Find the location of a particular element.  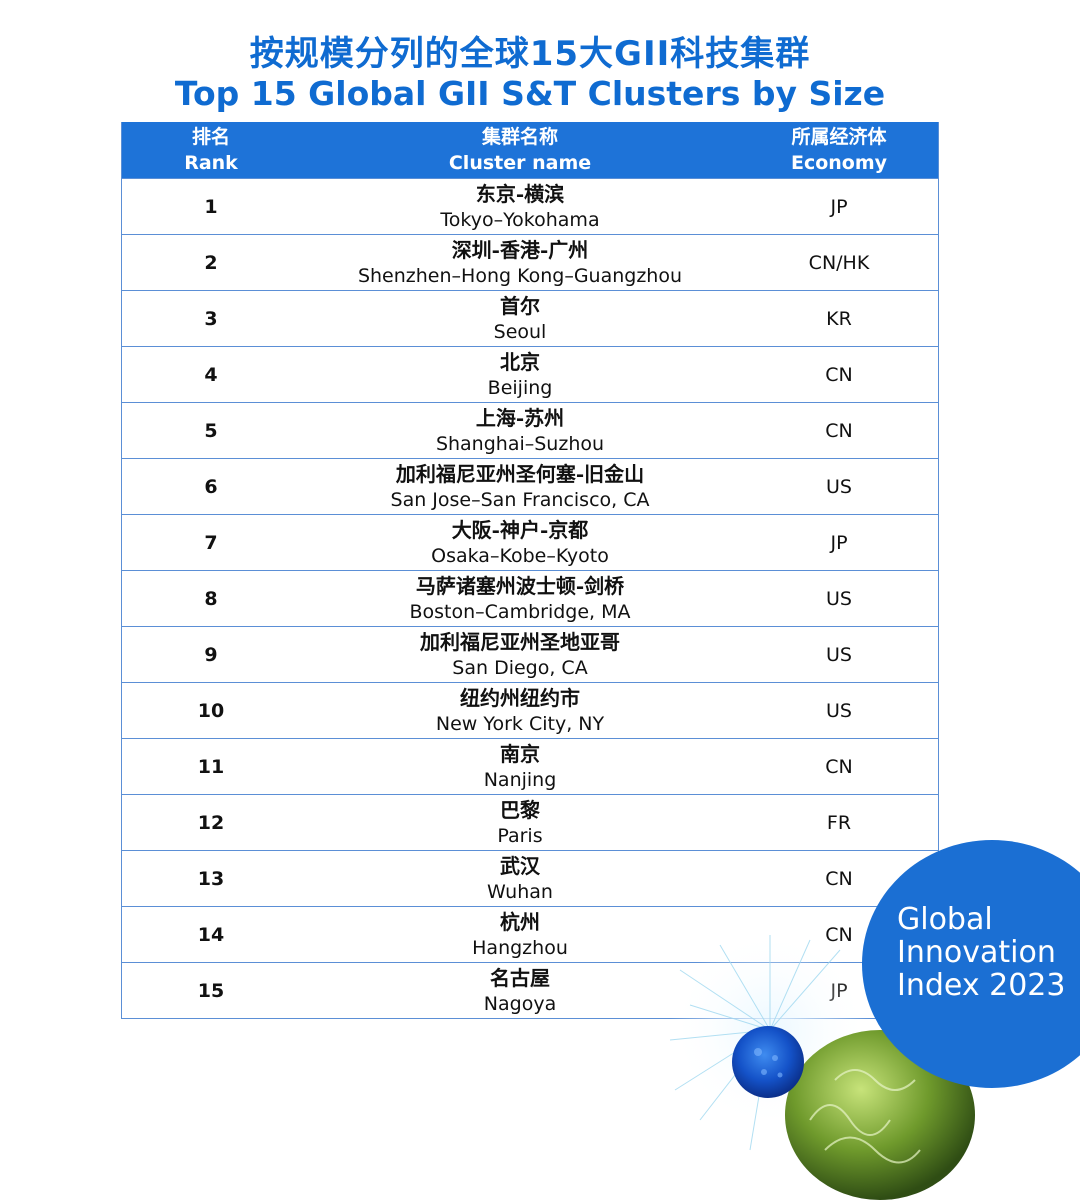

economy-value: KR is located at coordinates (839, 318).